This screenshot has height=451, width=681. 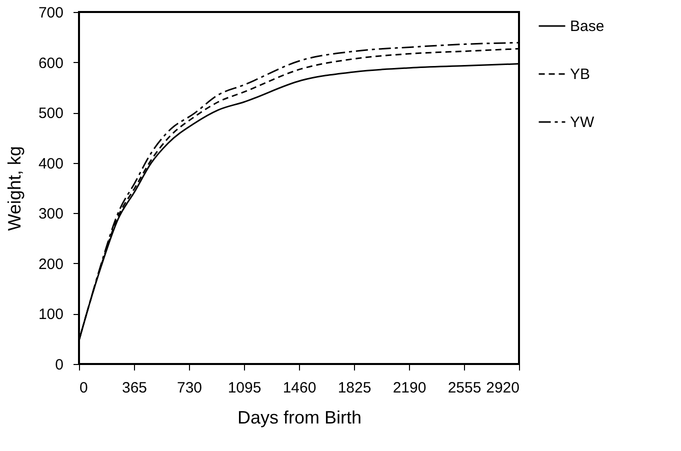 I want to click on y-tick-label: 100, so click(x=51, y=315).